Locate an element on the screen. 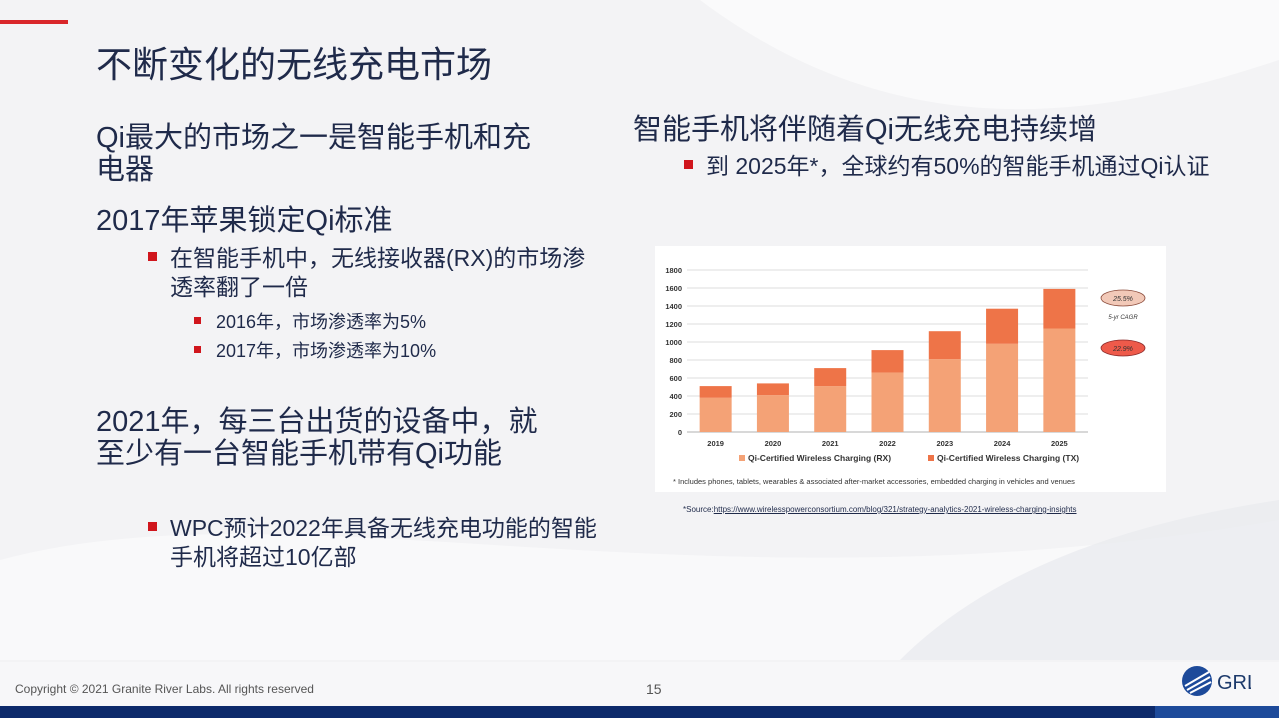 This screenshot has width=1279, height=718. y-tick-label: 800 is located at coordinates (675, 360).